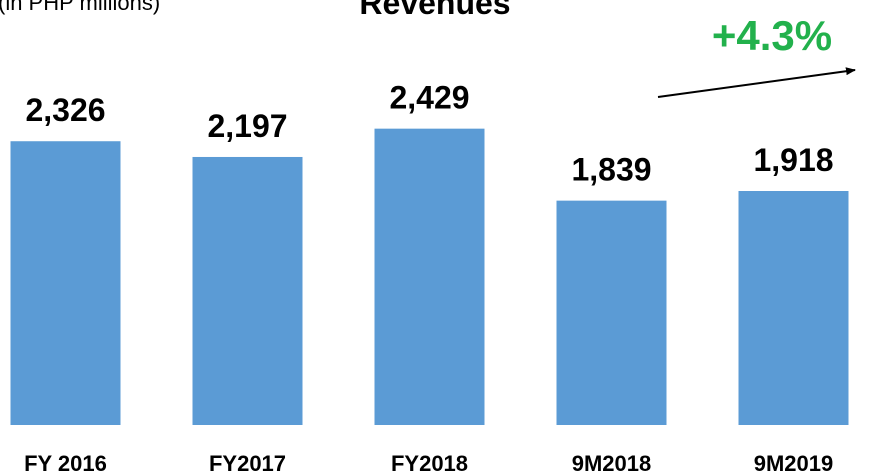 This screenshot has height=476, width=879. What do you see at coordinates (65, 463) in the screenshot?
I see `x-tick-label: FY 2016` at bounding box center [65, 463].